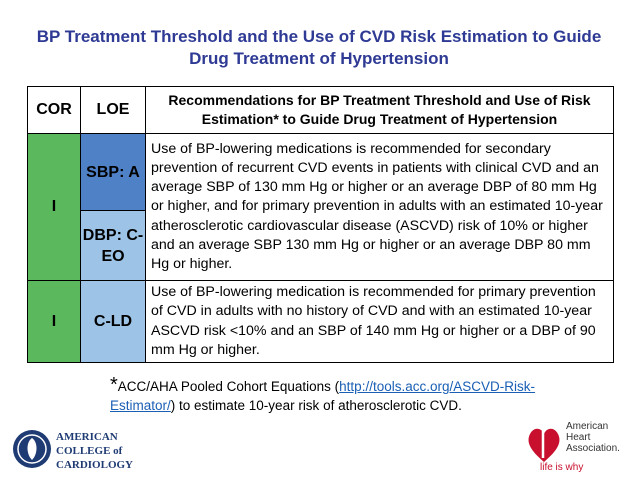 This screenshot has width=638, height=478. Describe the element at coordinates (113, 172) in the screenshot. I see `loe-cell: SBP: A` at that location.